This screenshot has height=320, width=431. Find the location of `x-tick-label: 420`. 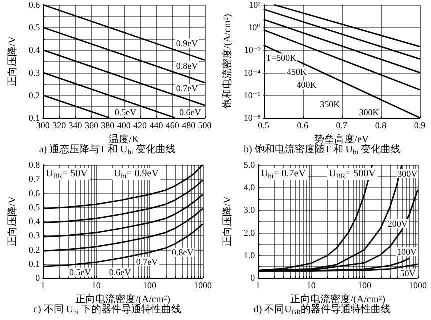

x-tick-label: 420 is located at coordinates (141, 125).